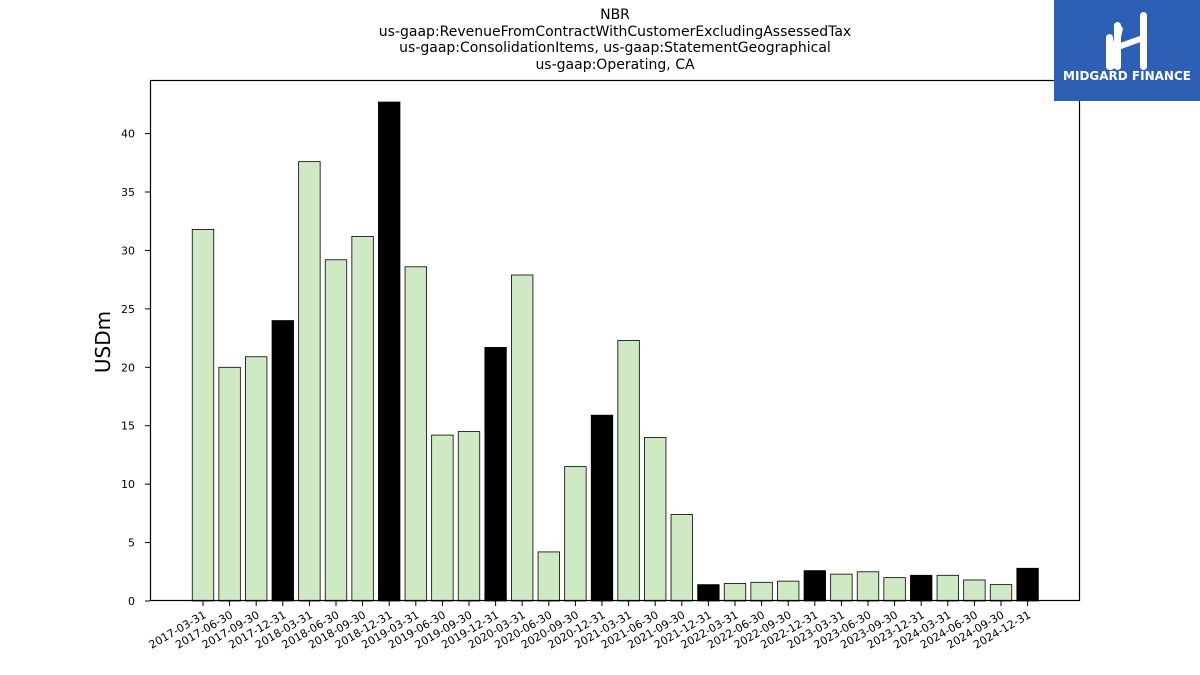  I want to click on company-logo: MIDGARD FINANCE, so click(1127, 50).